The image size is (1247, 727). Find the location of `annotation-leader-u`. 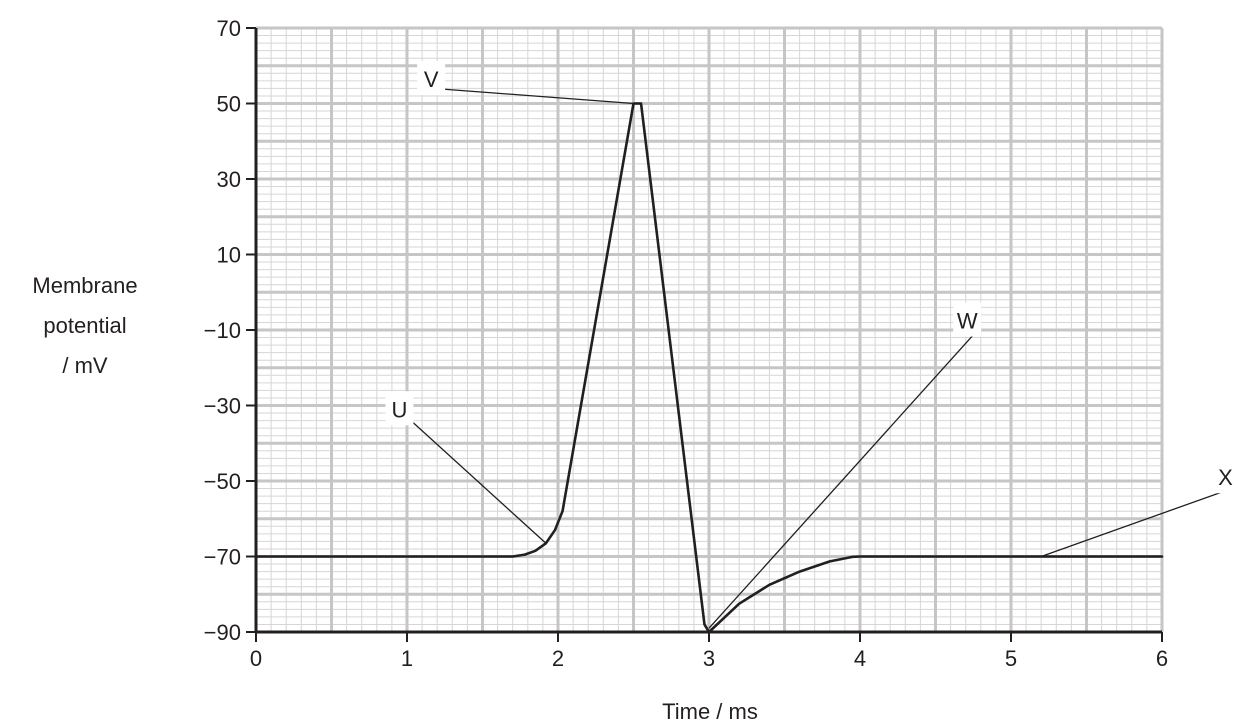

annotation-leader-u is located at coordinates (478, 481).